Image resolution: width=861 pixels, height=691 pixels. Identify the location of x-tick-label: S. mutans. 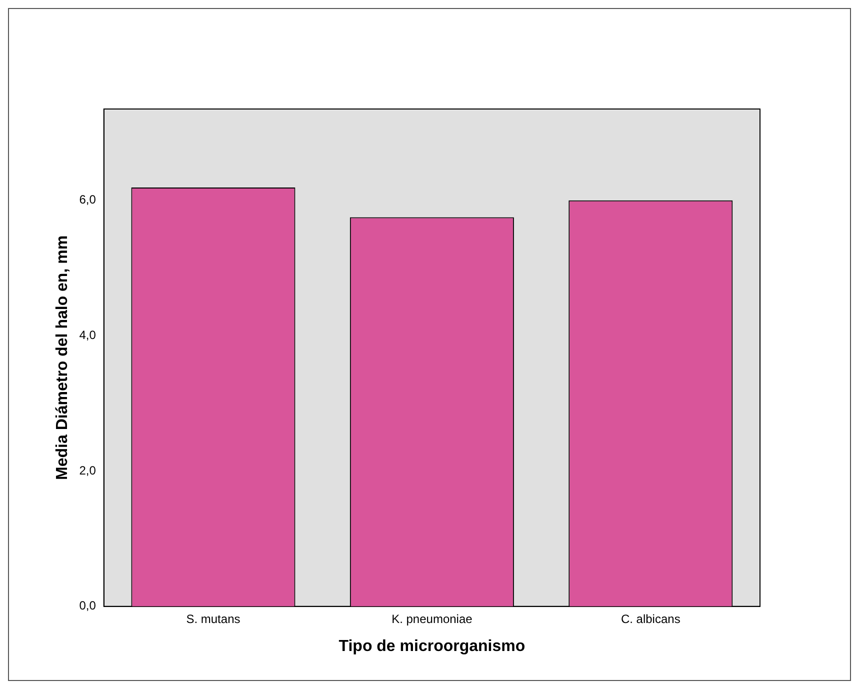
(213, 619).